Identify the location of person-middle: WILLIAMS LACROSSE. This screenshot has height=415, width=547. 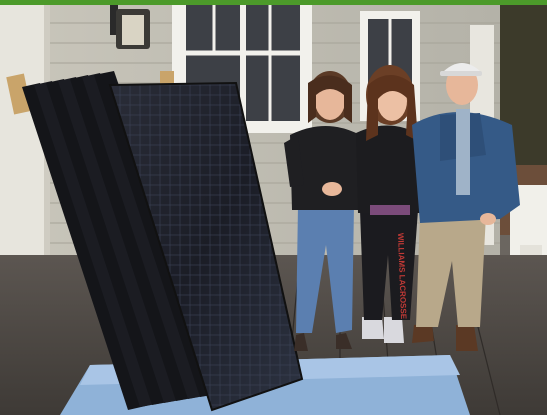
(388, 204).